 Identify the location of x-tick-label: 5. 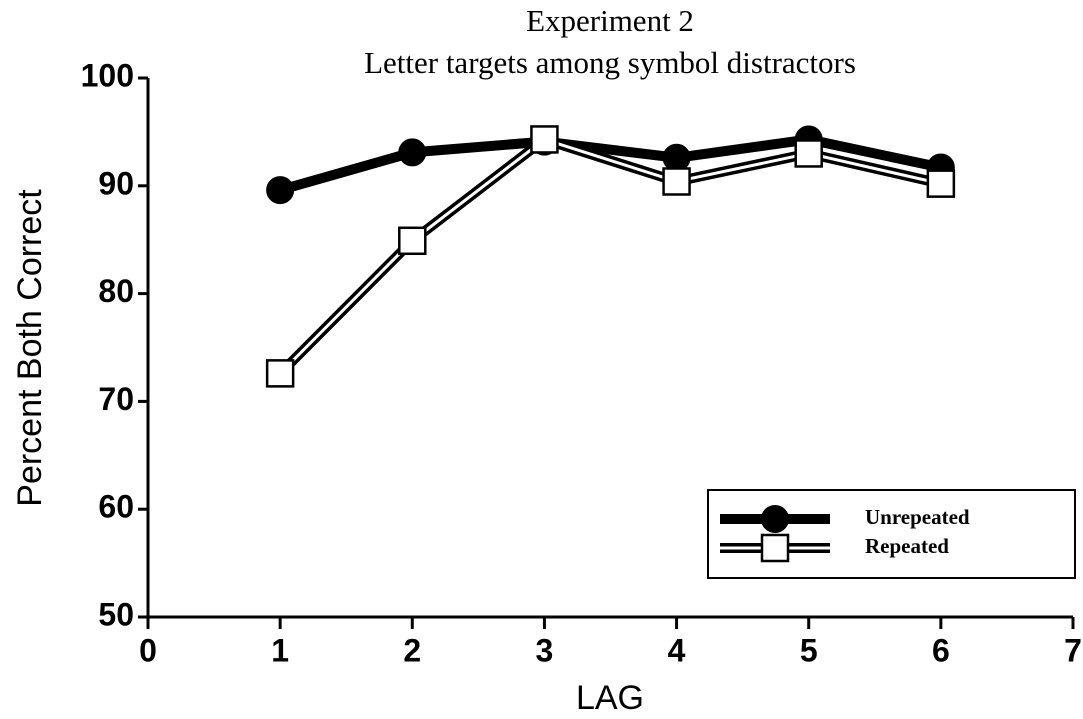
(809, 650).